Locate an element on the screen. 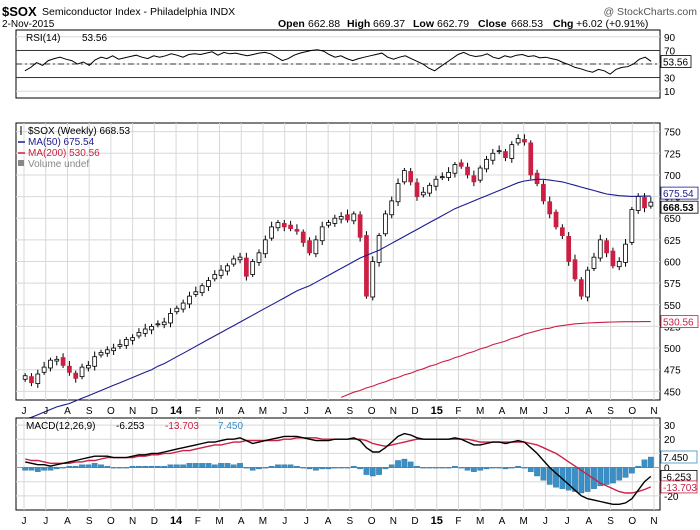  macd-x-tick-label: A is located at coordinates (241, 521).